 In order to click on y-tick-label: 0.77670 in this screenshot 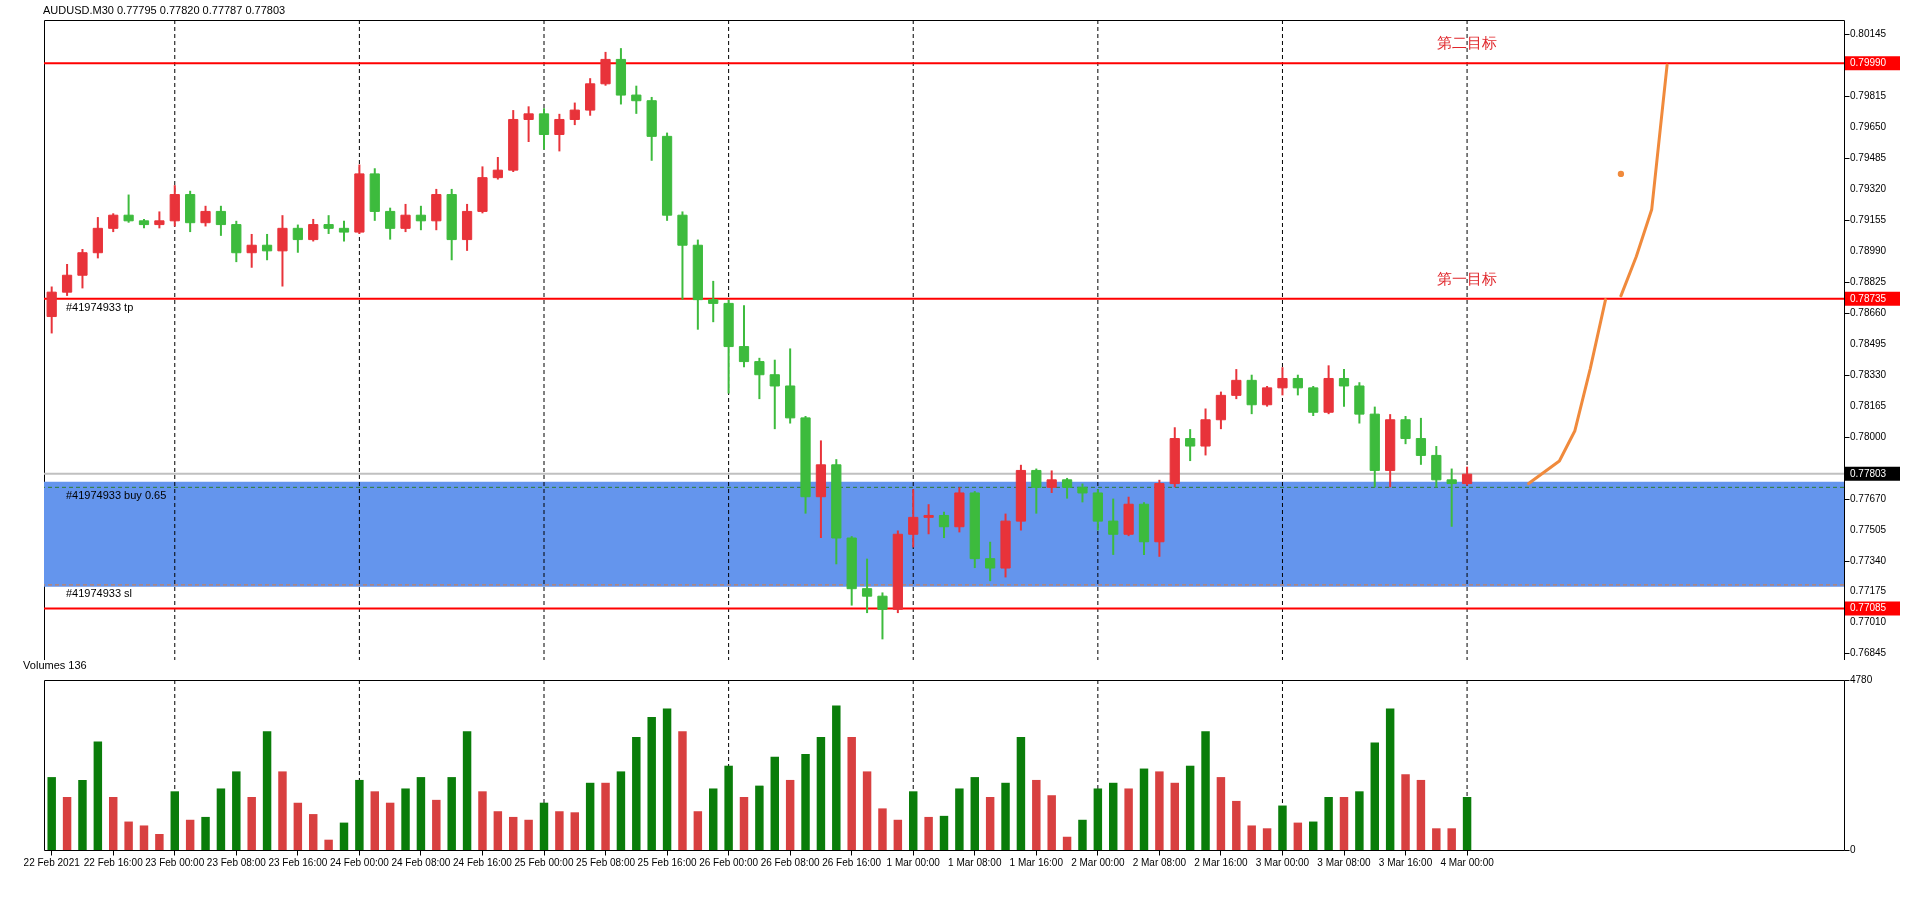, I will do `click(1868, 498)`.